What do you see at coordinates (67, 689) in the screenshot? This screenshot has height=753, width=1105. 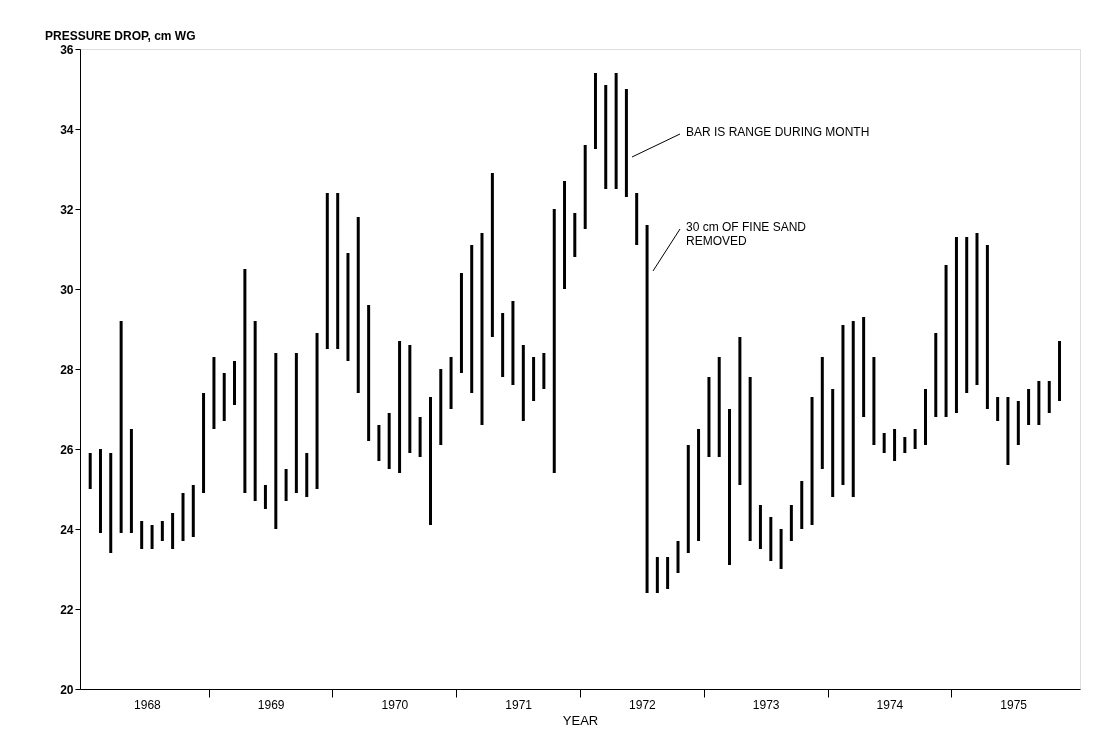 I see `y-tick-label: 20` at bounding box center [67, 689].